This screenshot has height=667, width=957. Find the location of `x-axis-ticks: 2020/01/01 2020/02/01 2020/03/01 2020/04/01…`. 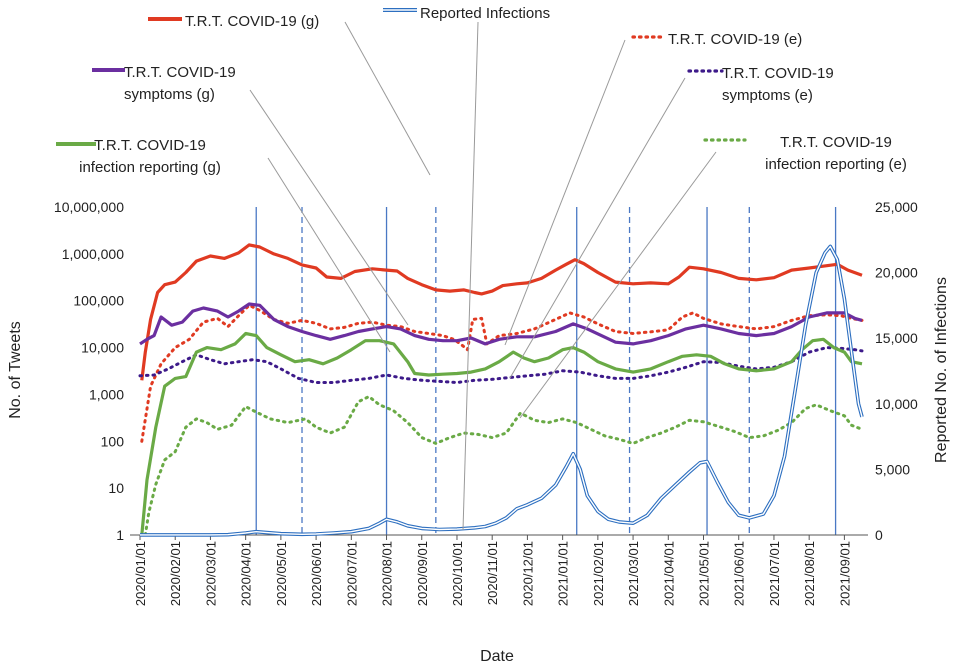

x-axis-ticks: 2020/01/01 2020/02/01 2020/03/01 2020/04/01… is located at coordinates (492, 570).